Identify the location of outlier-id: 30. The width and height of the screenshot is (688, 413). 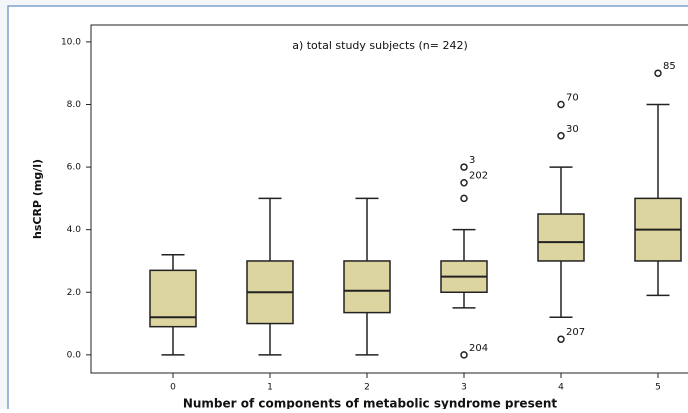
(572, 129).